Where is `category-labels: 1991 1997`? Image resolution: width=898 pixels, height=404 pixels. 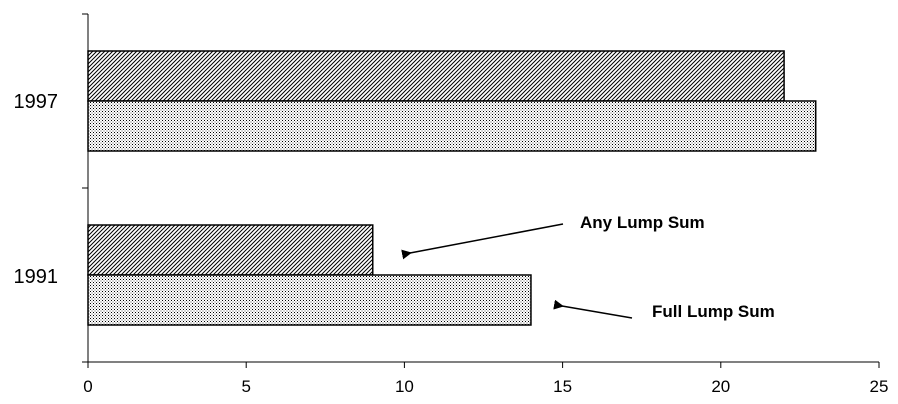 category-labels: 1991 1997 is located at coordinates (36, 189).